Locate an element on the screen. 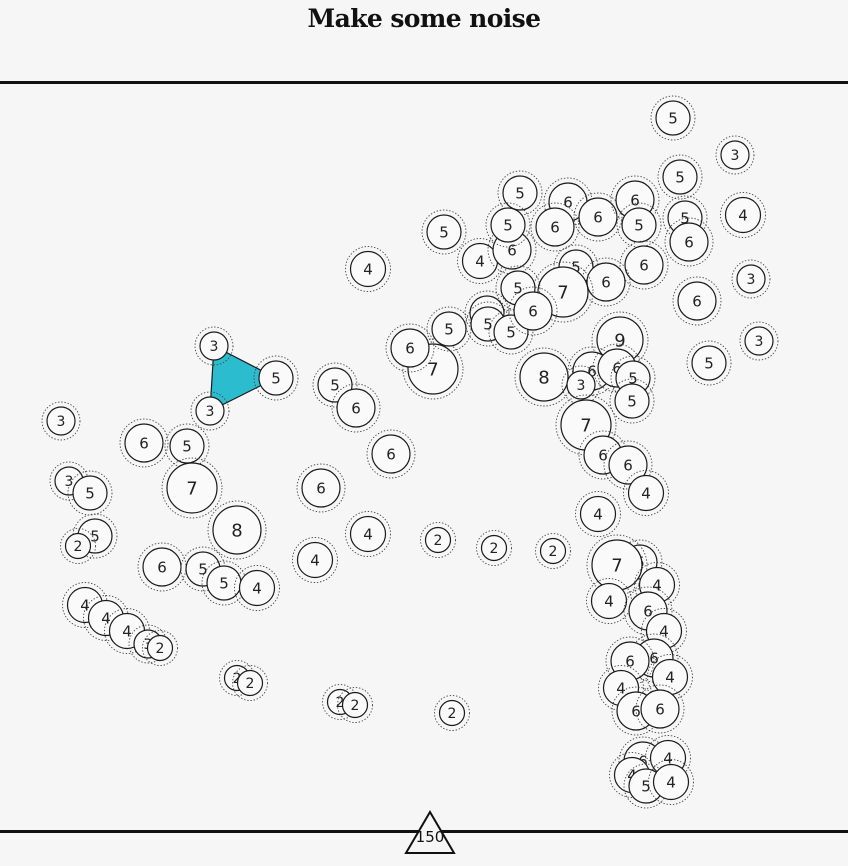 This screenshot has height=866, width=848. selected-shape is located at coordinates (243, 379).